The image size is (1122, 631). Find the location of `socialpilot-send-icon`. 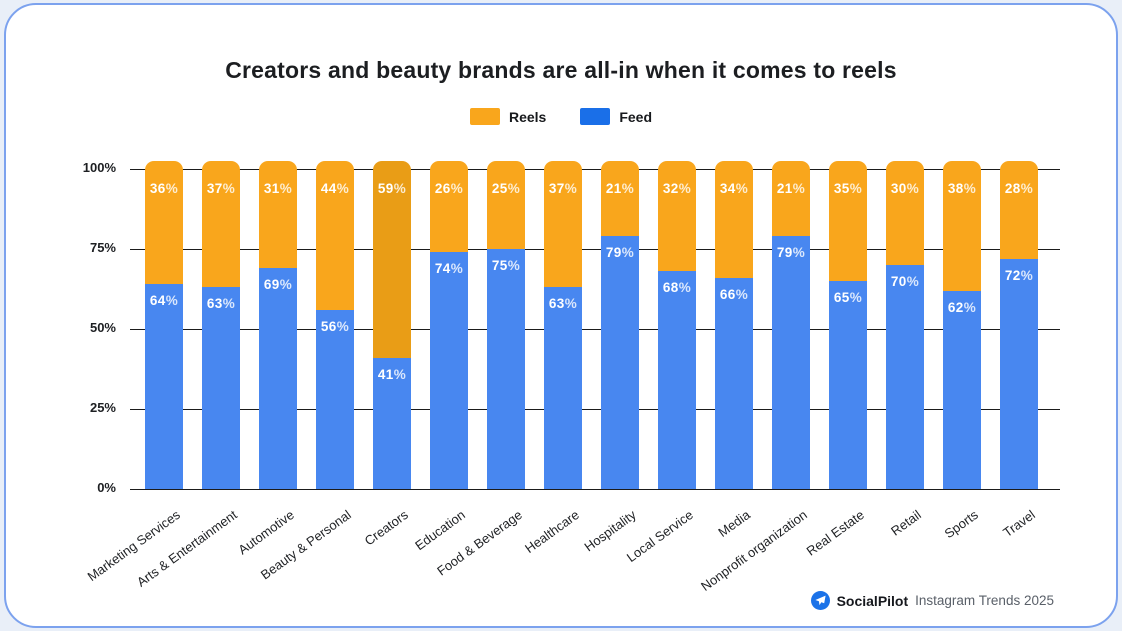

socialpilot-send-icon is located at coordinates (820, 600).